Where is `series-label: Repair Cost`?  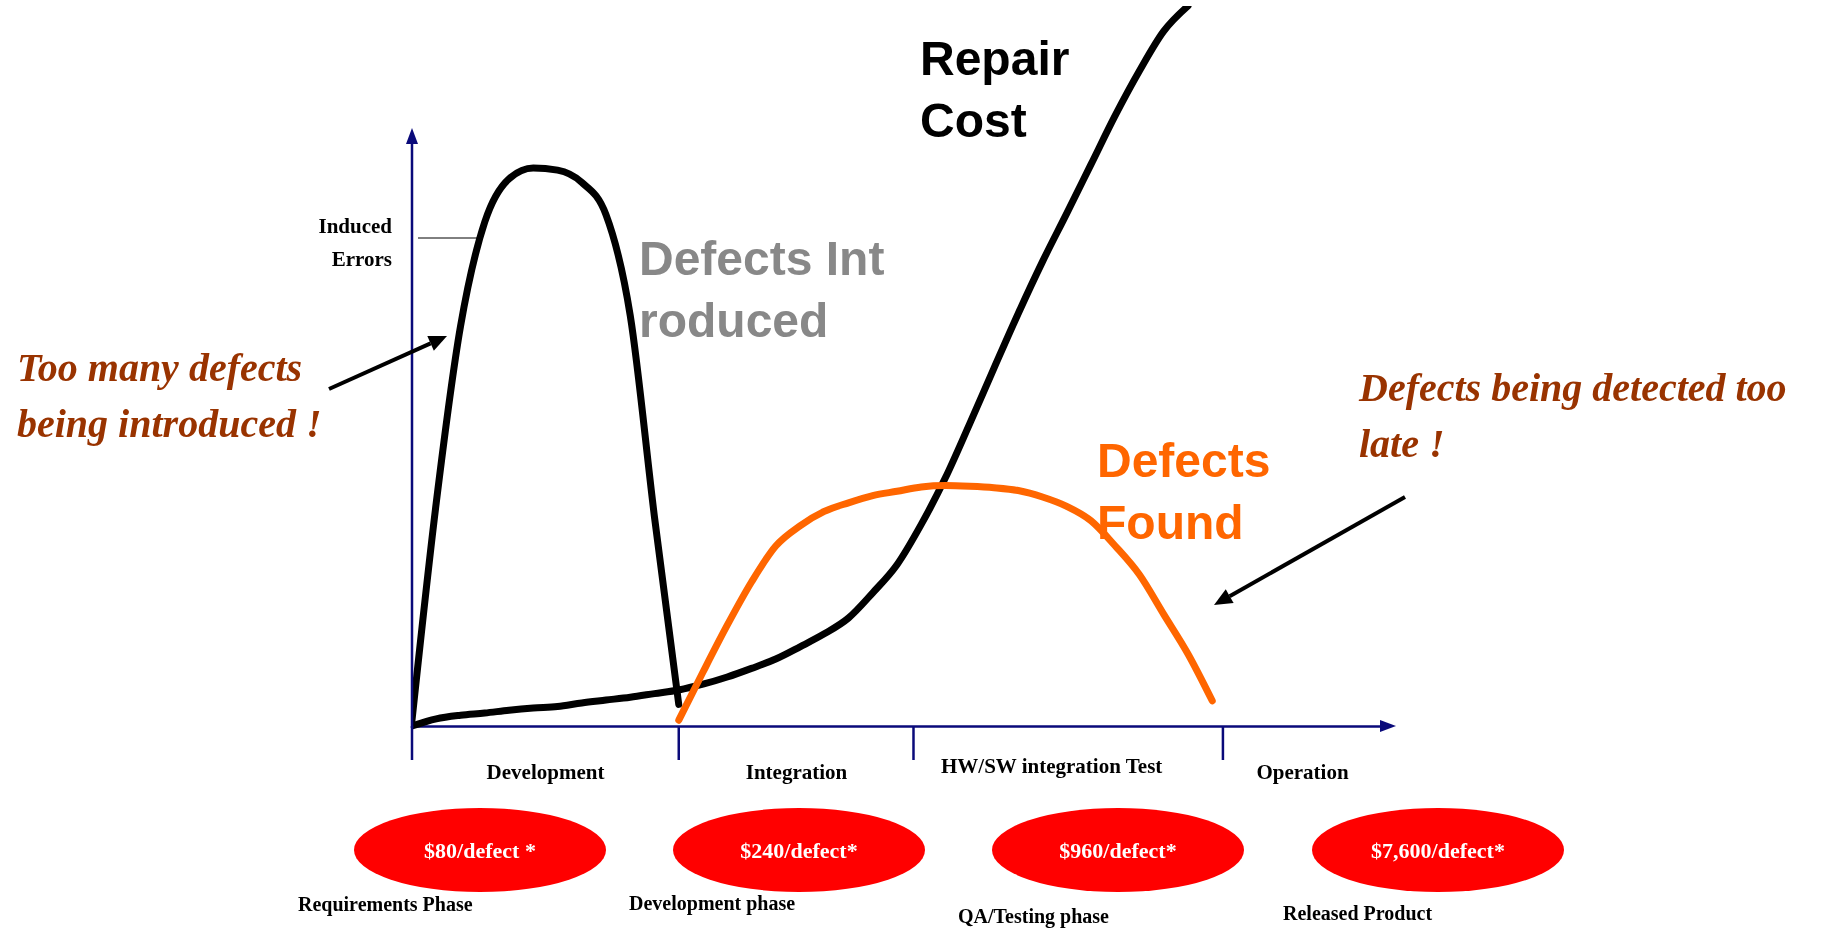
series-label: Repair Cost is located at coordinates (995, 90).